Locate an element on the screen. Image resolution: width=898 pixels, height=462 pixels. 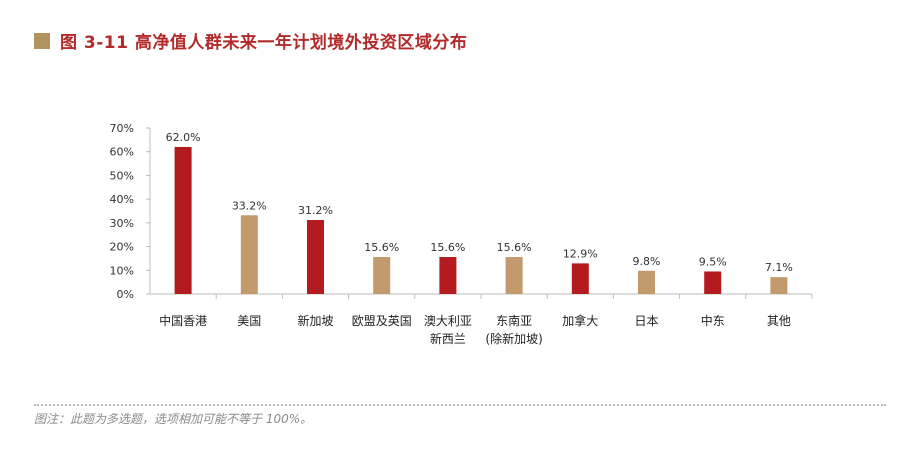
y-tick-label: 60% is located at coordinates (122, 152).